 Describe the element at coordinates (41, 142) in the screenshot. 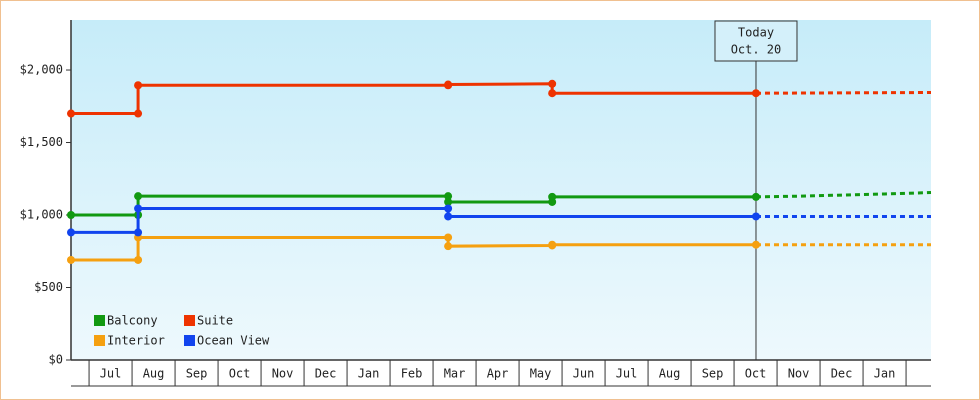

I see `y-tick-label: $1,500` at that location.